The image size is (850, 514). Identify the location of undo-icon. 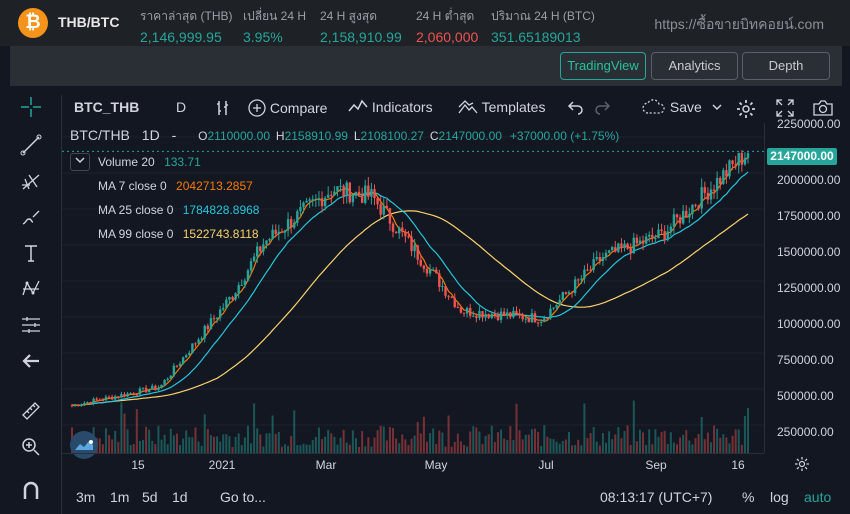
(575, 108).